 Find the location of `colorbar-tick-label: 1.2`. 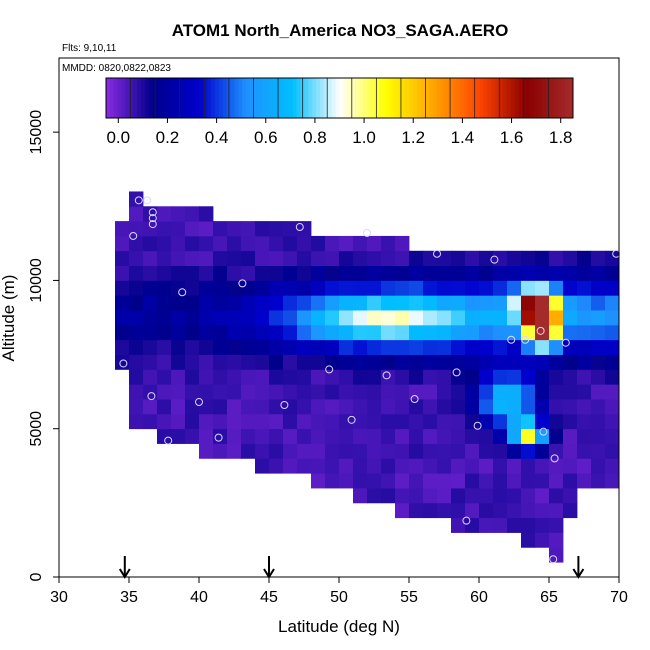

colorbar-tick-label: 1.2 is located at coordinates (413, 137).